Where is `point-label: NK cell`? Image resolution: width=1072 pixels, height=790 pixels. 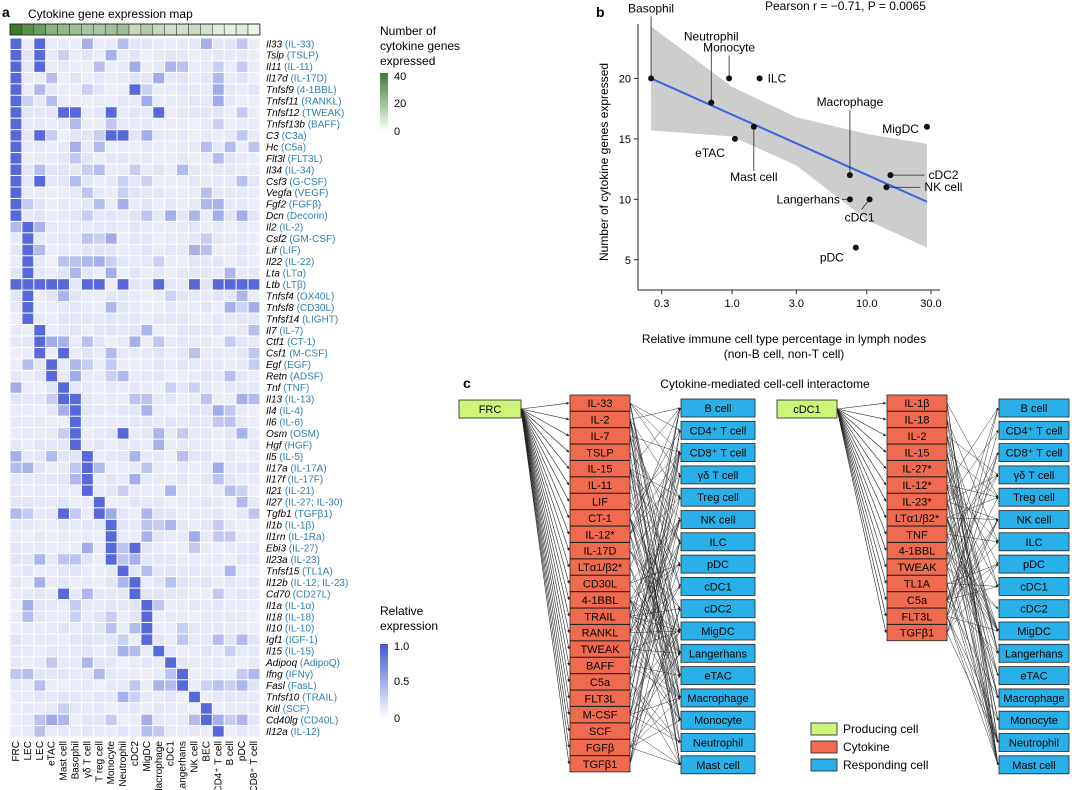
point-label: NK cell is located at coordinates (943, 187).